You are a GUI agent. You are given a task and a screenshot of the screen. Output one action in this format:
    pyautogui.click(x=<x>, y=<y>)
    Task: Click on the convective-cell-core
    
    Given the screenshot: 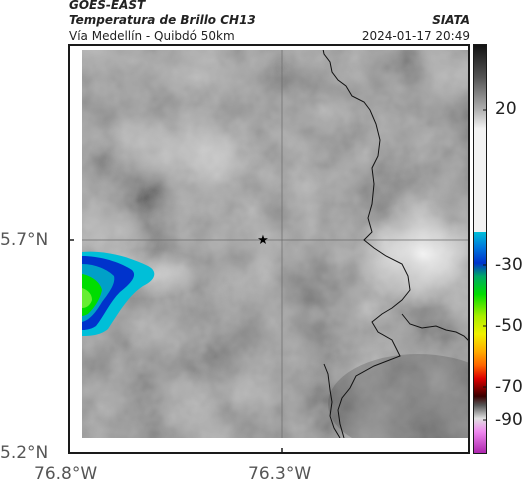 What is the action you would take?
    pyautogui.click(x=87, y=298)
    